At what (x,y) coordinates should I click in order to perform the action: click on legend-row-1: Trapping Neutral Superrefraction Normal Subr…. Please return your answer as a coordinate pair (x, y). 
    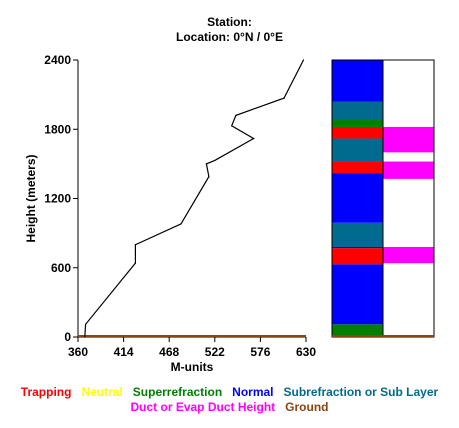
    Looking at the image, I should click on (229, 392).